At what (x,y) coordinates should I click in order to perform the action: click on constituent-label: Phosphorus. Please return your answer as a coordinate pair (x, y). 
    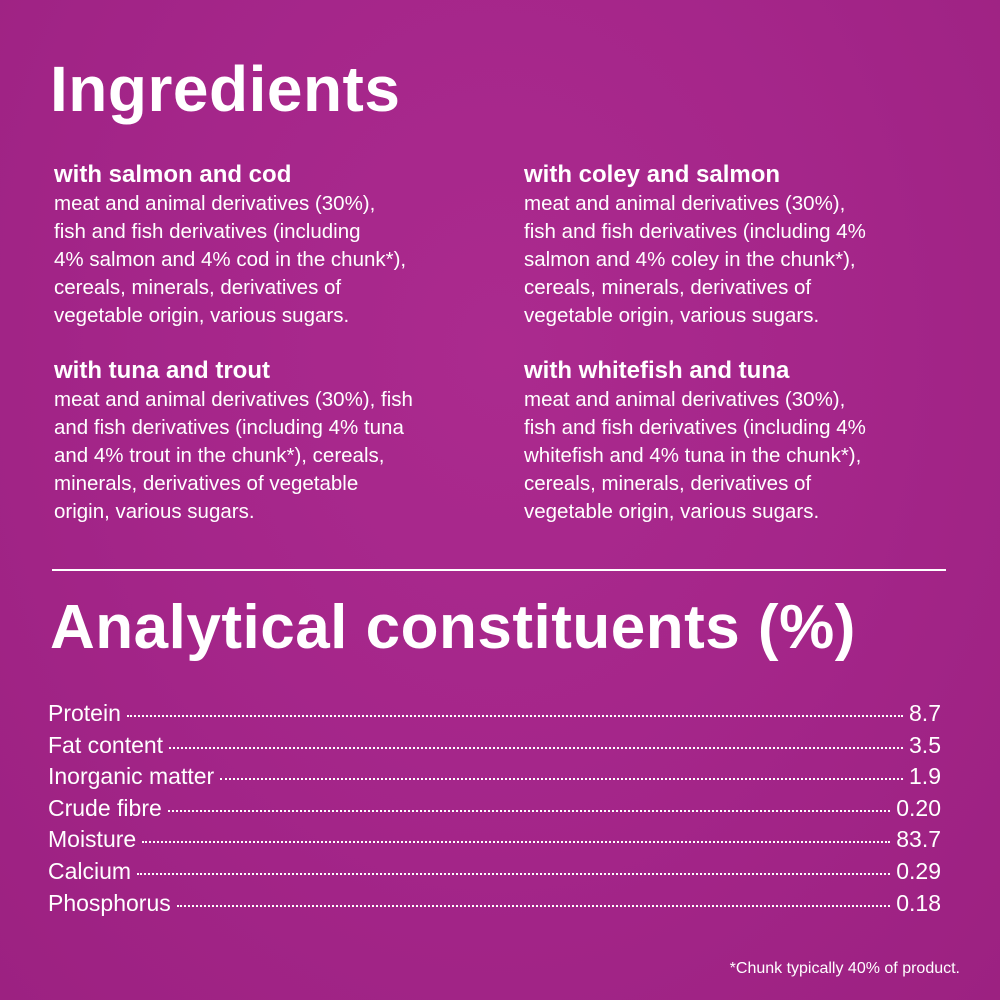
    Looking at the image, I should click on (109, 902).